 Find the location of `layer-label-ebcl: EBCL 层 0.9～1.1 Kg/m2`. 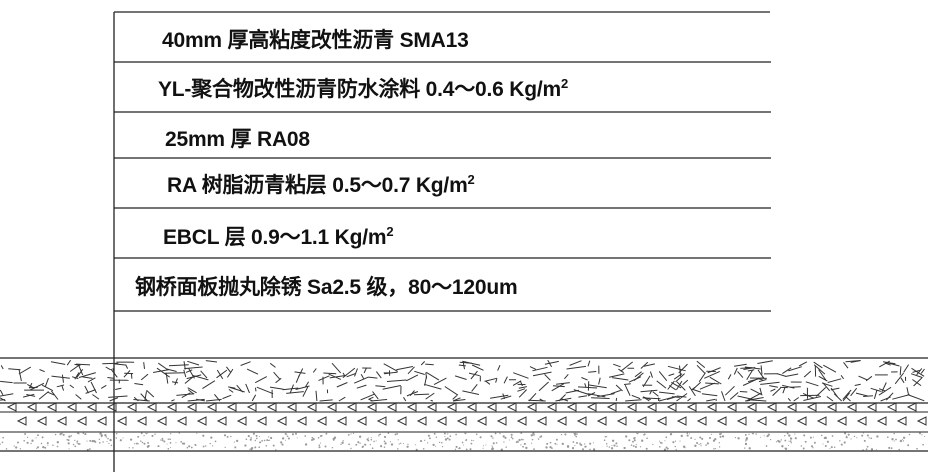

layer-label-ebcl: EBCL 层 0.9～1.1 Kg/m2 is located at coordinates (278, 237).